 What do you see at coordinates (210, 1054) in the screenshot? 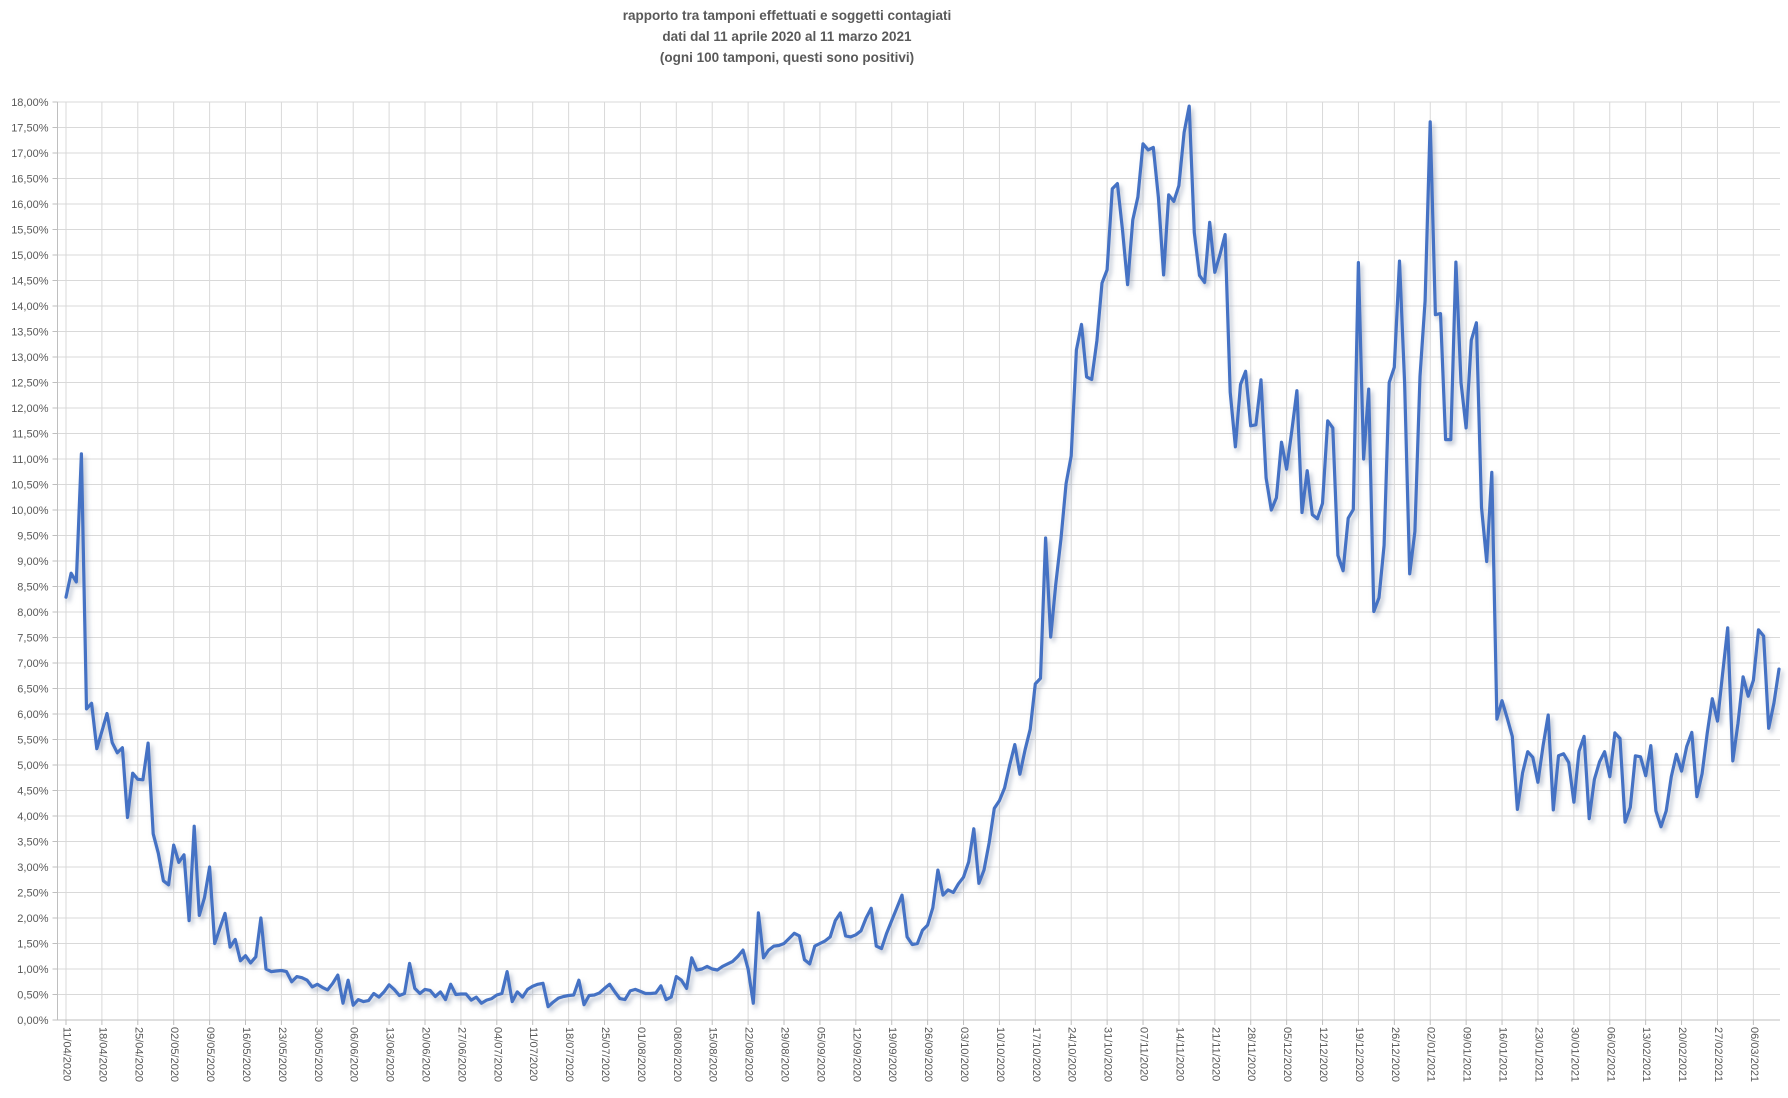
I see `x-tick-label: 09/05/2020` at bounding box center [210, 1054].